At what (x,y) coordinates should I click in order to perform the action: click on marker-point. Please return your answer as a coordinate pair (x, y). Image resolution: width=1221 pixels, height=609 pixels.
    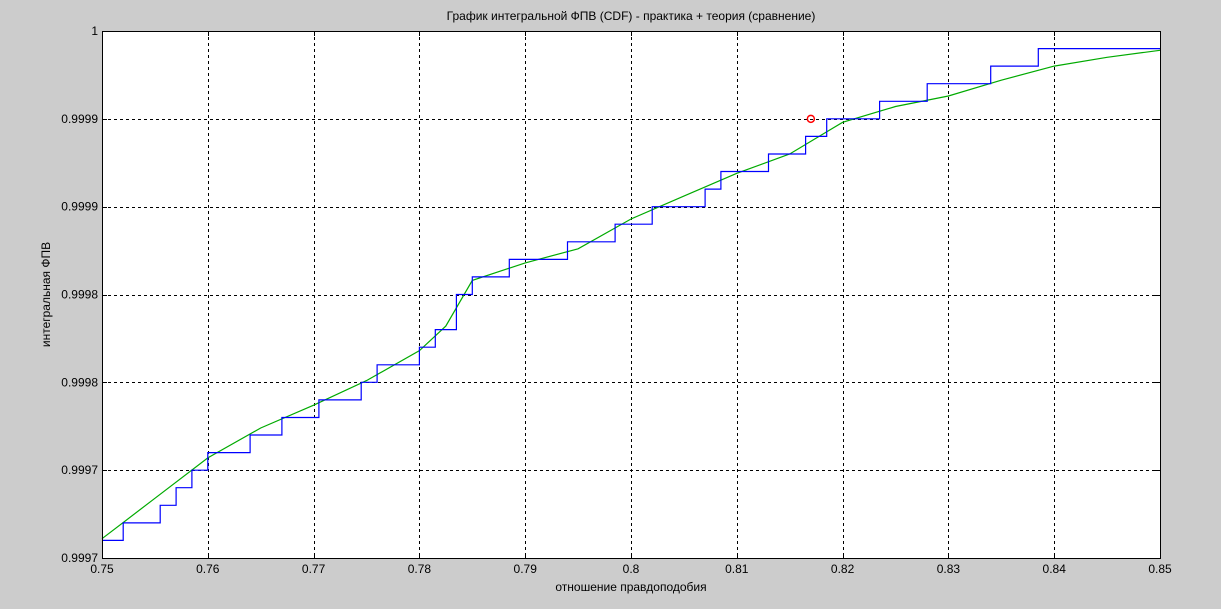
    Looking at the image, I should click on (811, 119).